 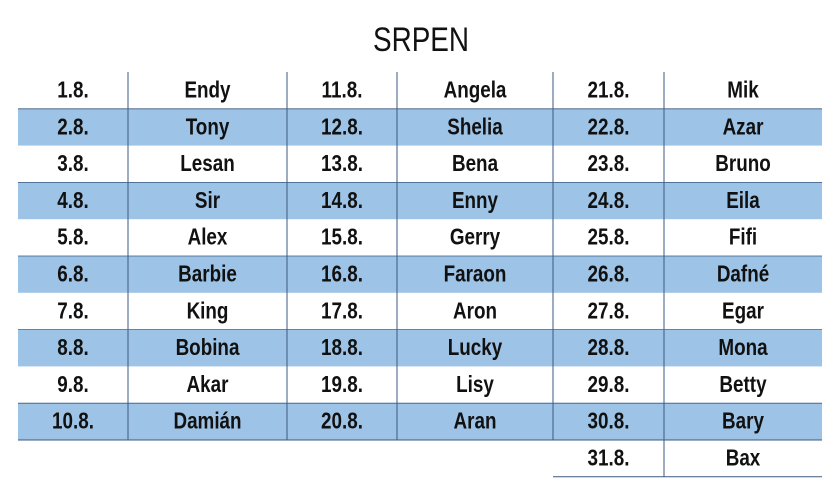 What do you see at coordinates (475, 237) in the screenshot?
I see `name-cell: Gerry` at bounding box center [475, 237].